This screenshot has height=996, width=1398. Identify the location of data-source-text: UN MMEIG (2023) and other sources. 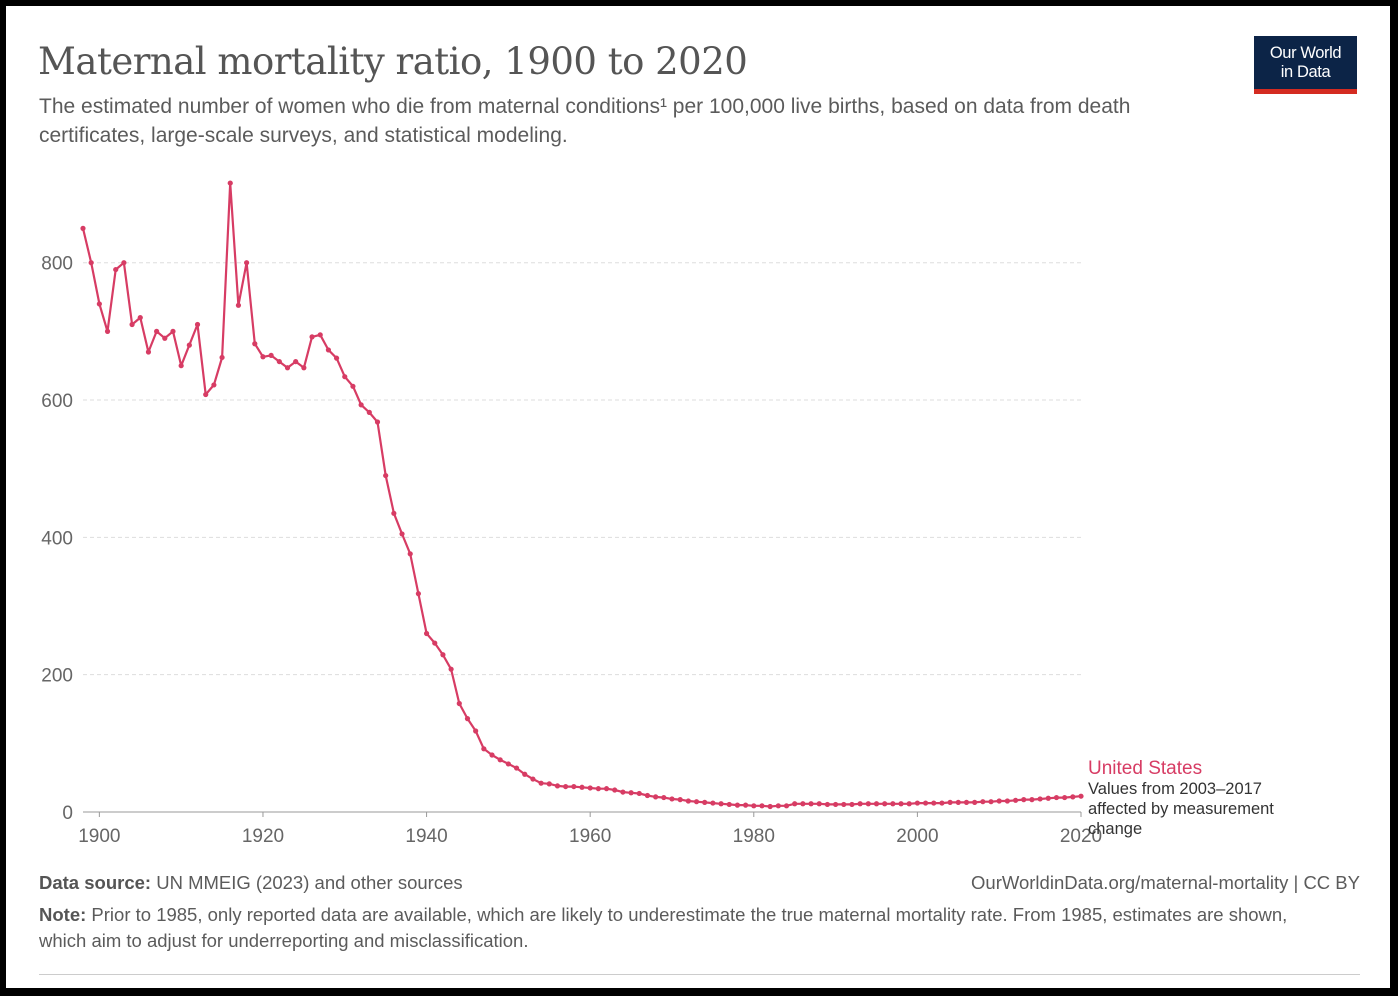
(309, 882).